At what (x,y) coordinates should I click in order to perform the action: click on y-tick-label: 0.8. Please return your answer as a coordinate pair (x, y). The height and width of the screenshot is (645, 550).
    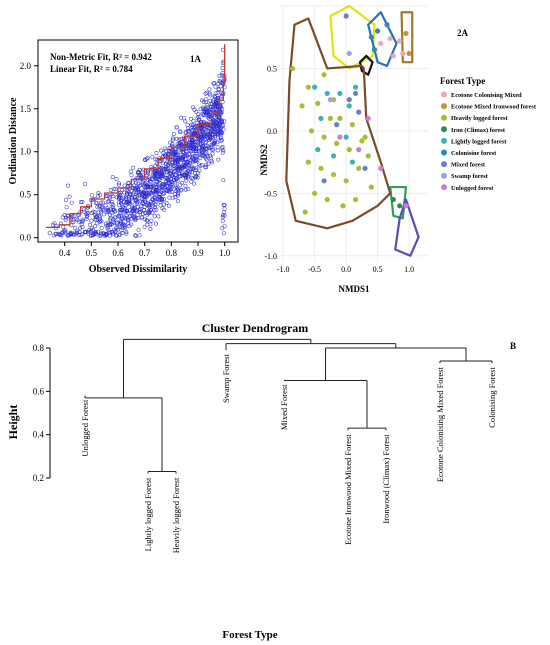
    Looking at the image, I should click on (39, 348).